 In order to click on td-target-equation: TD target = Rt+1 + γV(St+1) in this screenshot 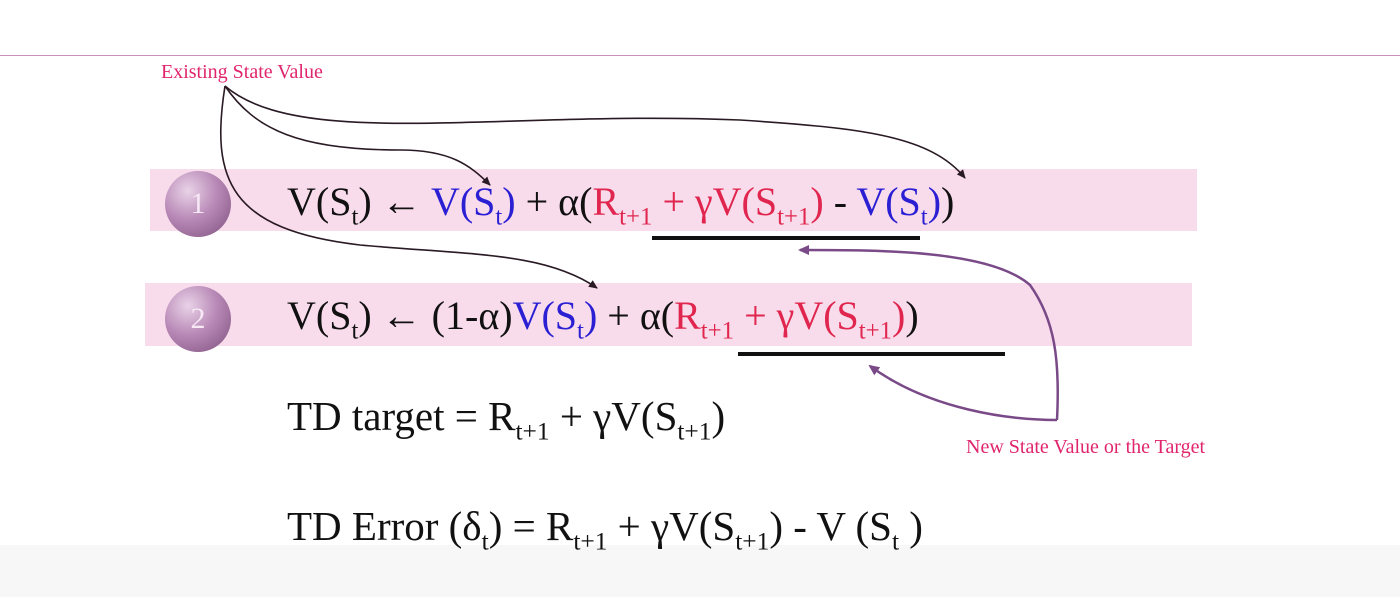, I will do `click(506, 418)`.